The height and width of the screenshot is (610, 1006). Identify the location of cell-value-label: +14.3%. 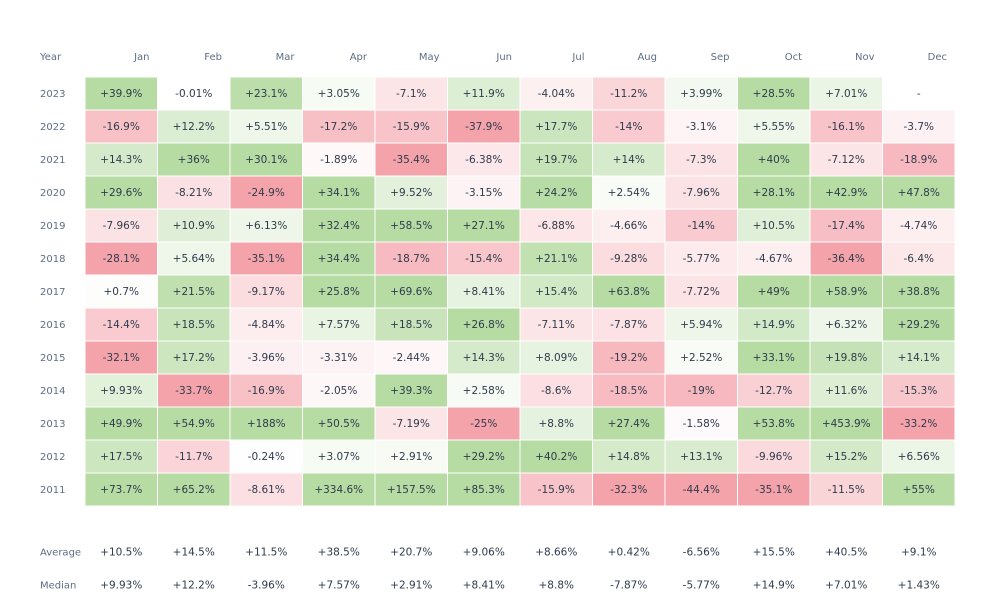
(484, 358).